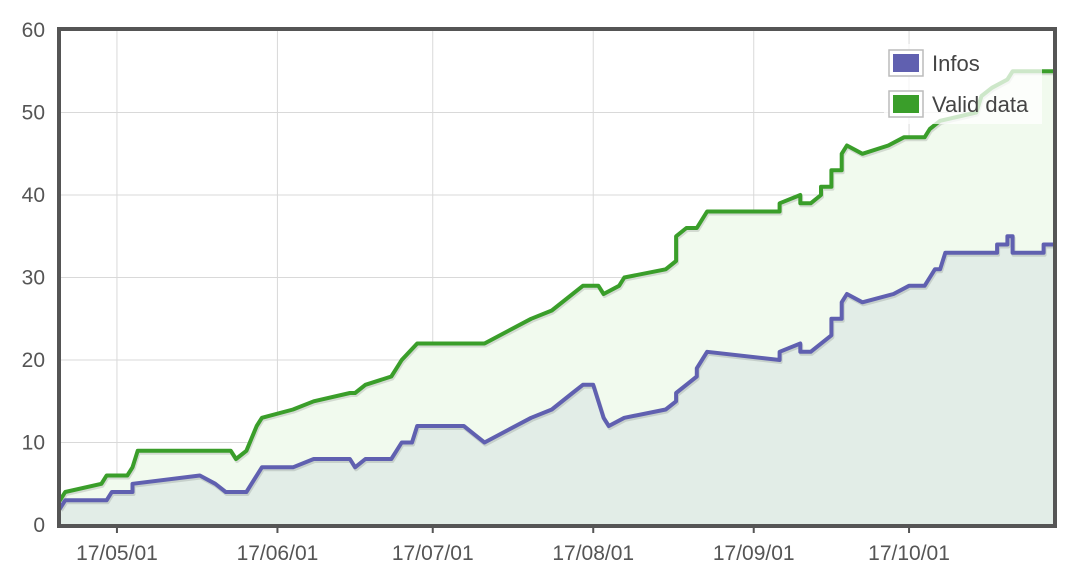  Describe the element at coordinates (433, 553) in the screenshot. I see `x-tick-label: 17/07/01` at that location.